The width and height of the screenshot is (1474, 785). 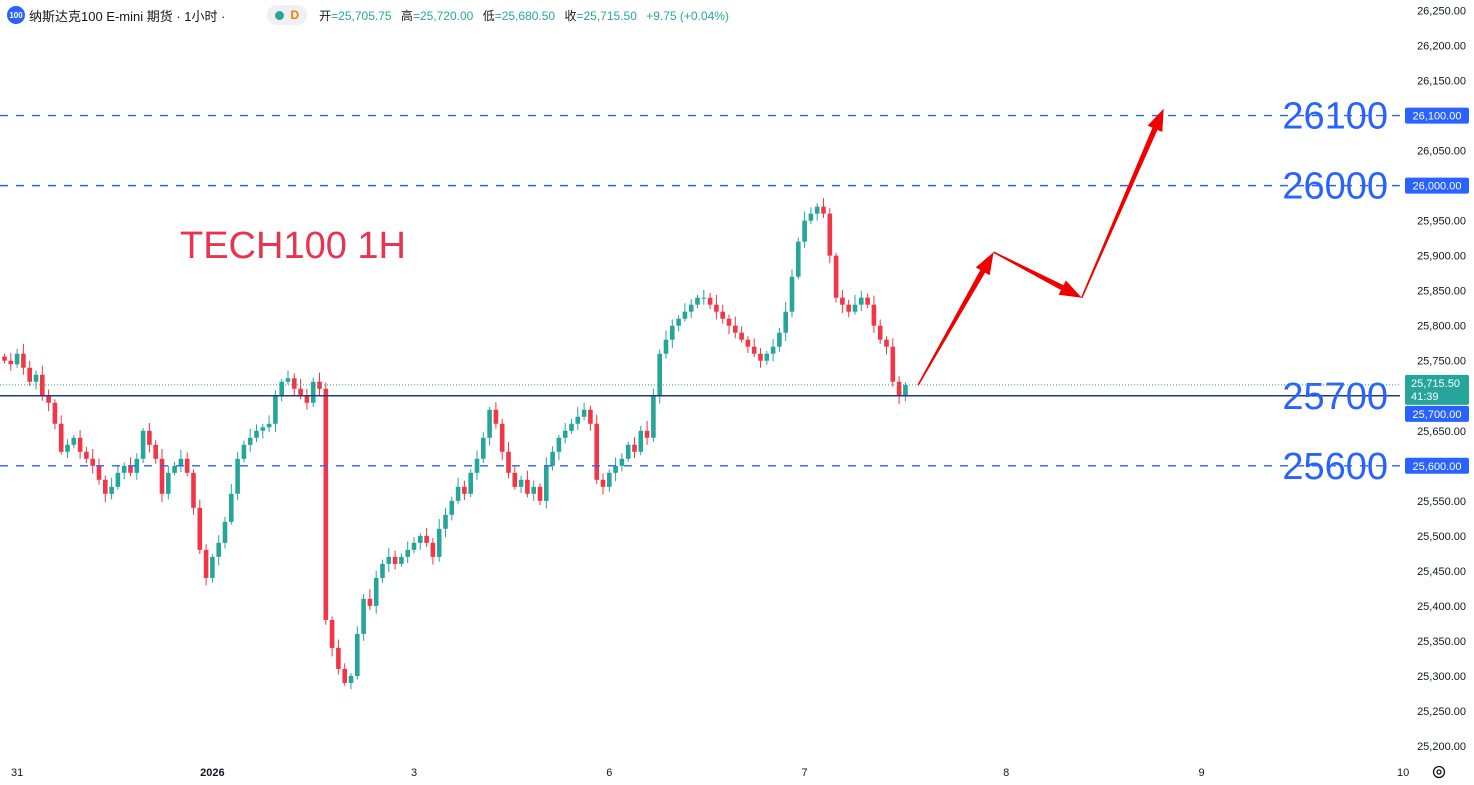 What do you see at coordinates (1441, 327) in the screenshot?
I see `y-tick-label: 25,800.00` at bounding box center [1441, 327].